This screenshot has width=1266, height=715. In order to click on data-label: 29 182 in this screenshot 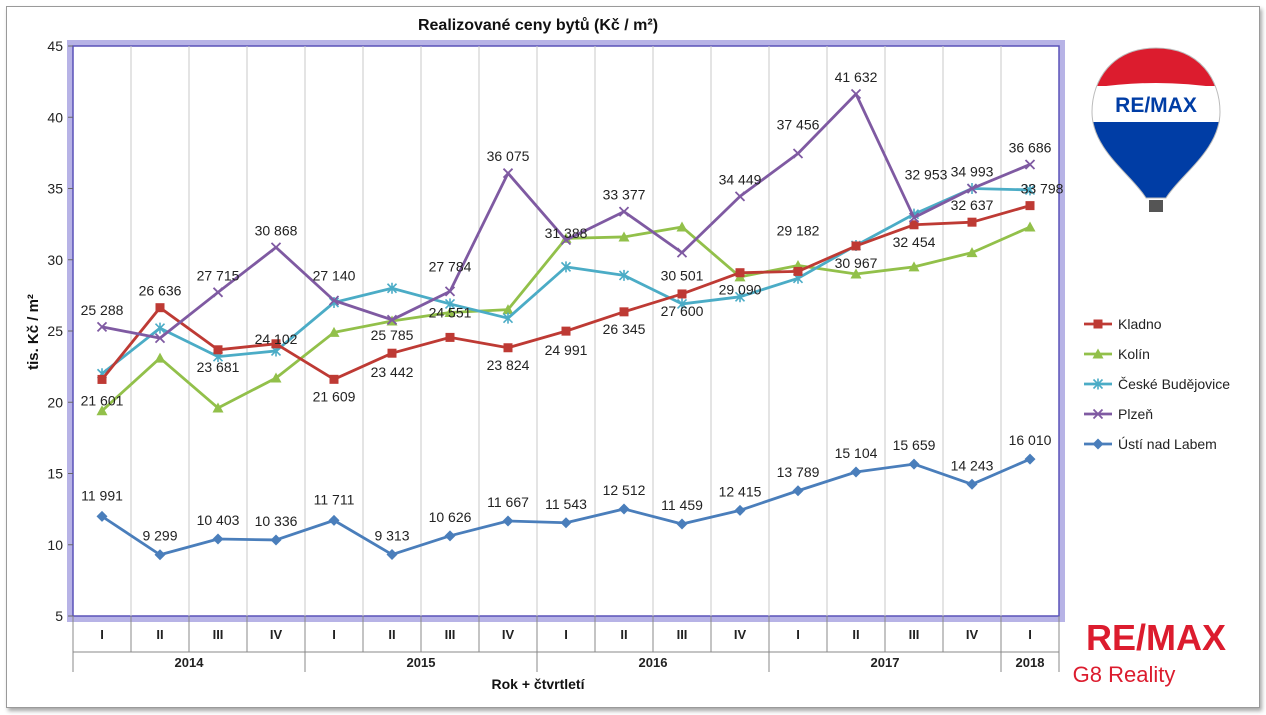, I will do `click(798, 230)`.